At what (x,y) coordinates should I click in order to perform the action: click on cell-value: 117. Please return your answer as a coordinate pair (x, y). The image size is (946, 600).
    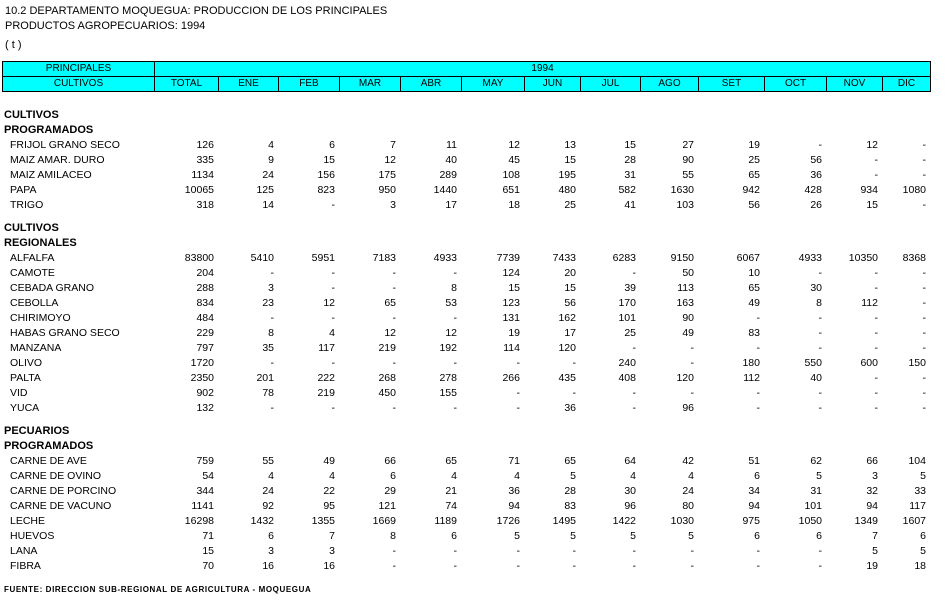
    Looking at the image, I should click on (326, 348).